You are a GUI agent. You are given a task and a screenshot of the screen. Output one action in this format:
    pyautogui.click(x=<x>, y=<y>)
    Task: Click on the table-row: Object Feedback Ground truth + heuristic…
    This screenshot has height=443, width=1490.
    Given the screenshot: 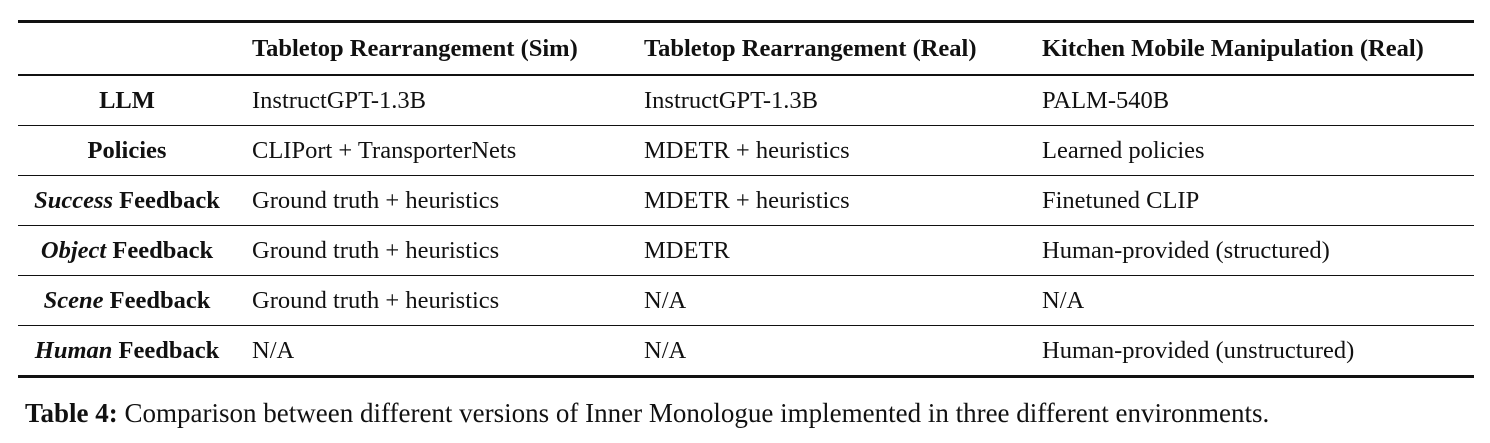 What is the action you would take?
    pyautogui.click(x=746, y=251)
    